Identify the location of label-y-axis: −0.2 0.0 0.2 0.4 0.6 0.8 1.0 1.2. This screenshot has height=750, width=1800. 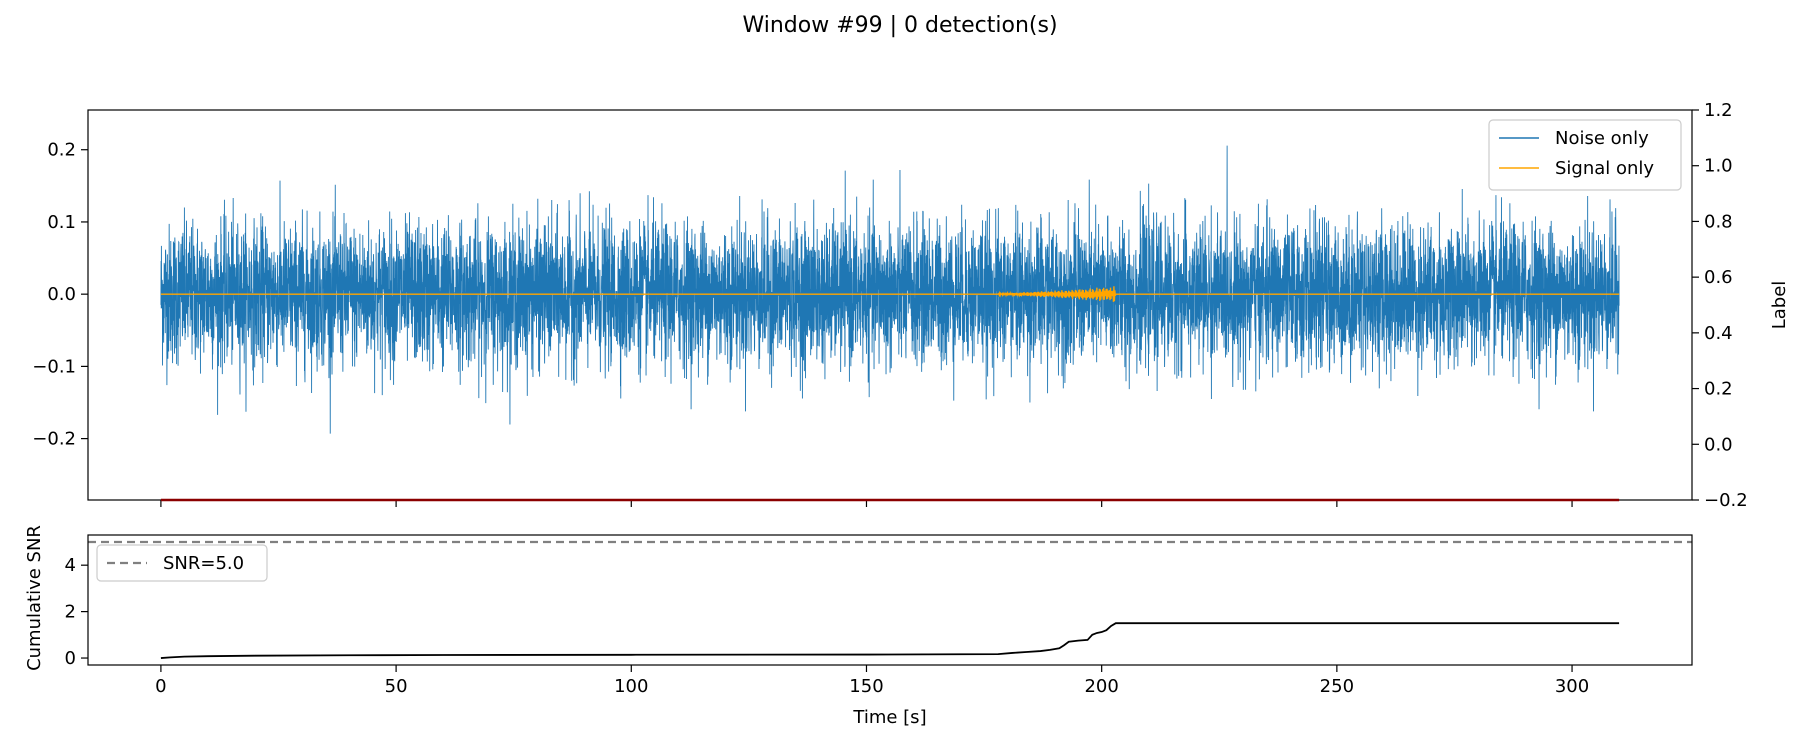
(1720, 305).